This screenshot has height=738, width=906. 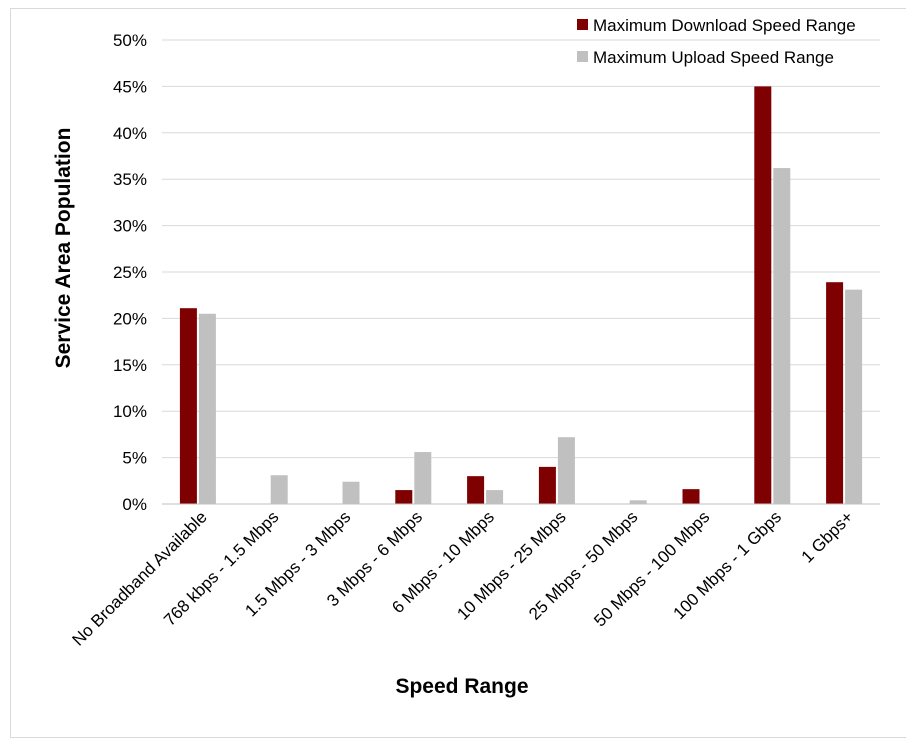 I want to click on y-tick-label: 0%, so click(x=134, y=504).